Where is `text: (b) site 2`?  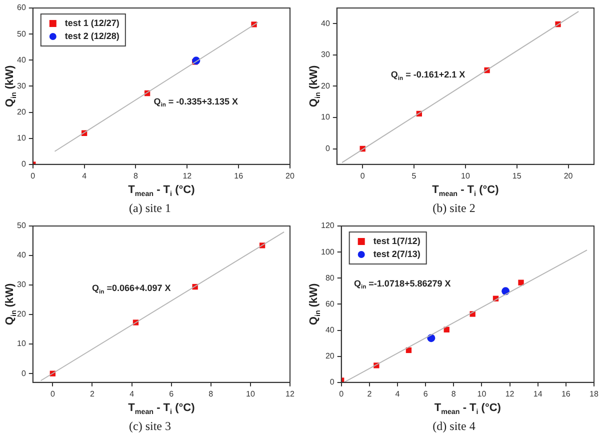
text: (b) site 2 is located at coordinates (454, 208).